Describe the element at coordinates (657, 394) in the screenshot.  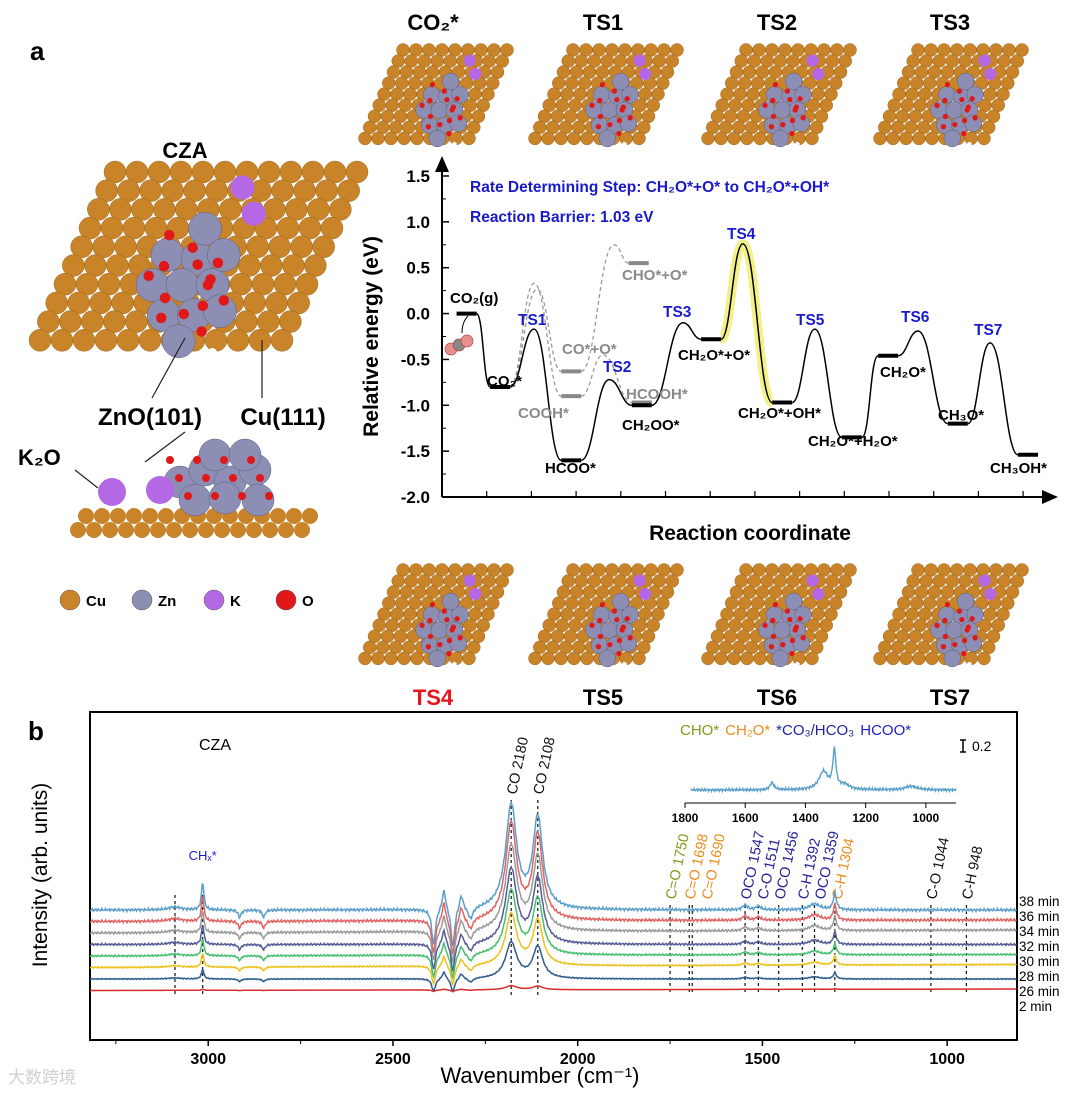
I see `side-state-label: HCOOH*` at that location.